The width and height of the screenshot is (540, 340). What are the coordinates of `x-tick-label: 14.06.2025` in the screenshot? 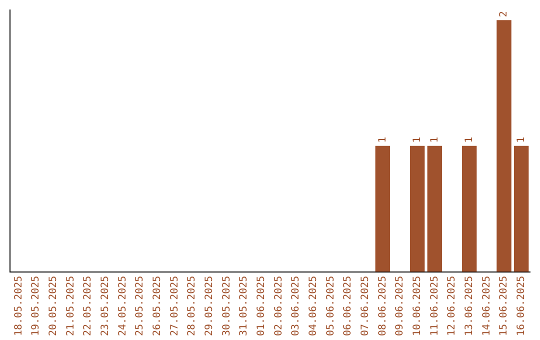 It's located at (486, 306).